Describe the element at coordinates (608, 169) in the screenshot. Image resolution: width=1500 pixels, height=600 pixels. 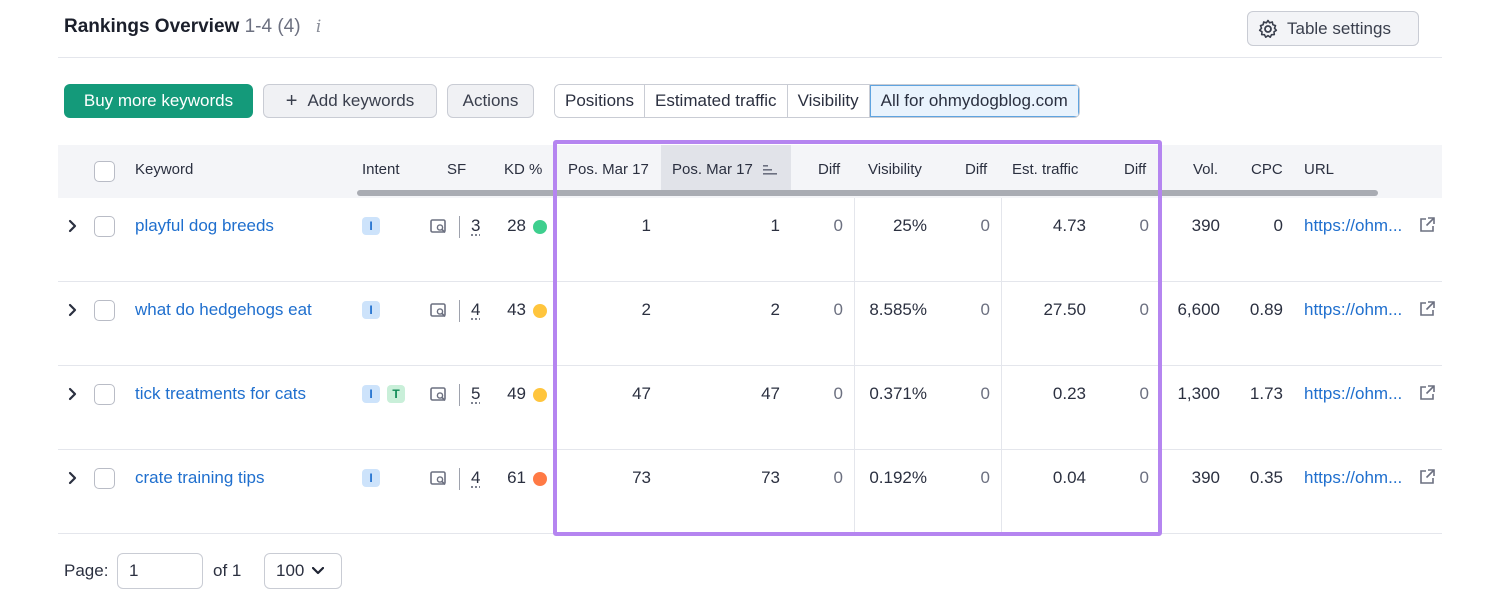
I see `column-header-pos-1: Pos. Mar 17` at that location.